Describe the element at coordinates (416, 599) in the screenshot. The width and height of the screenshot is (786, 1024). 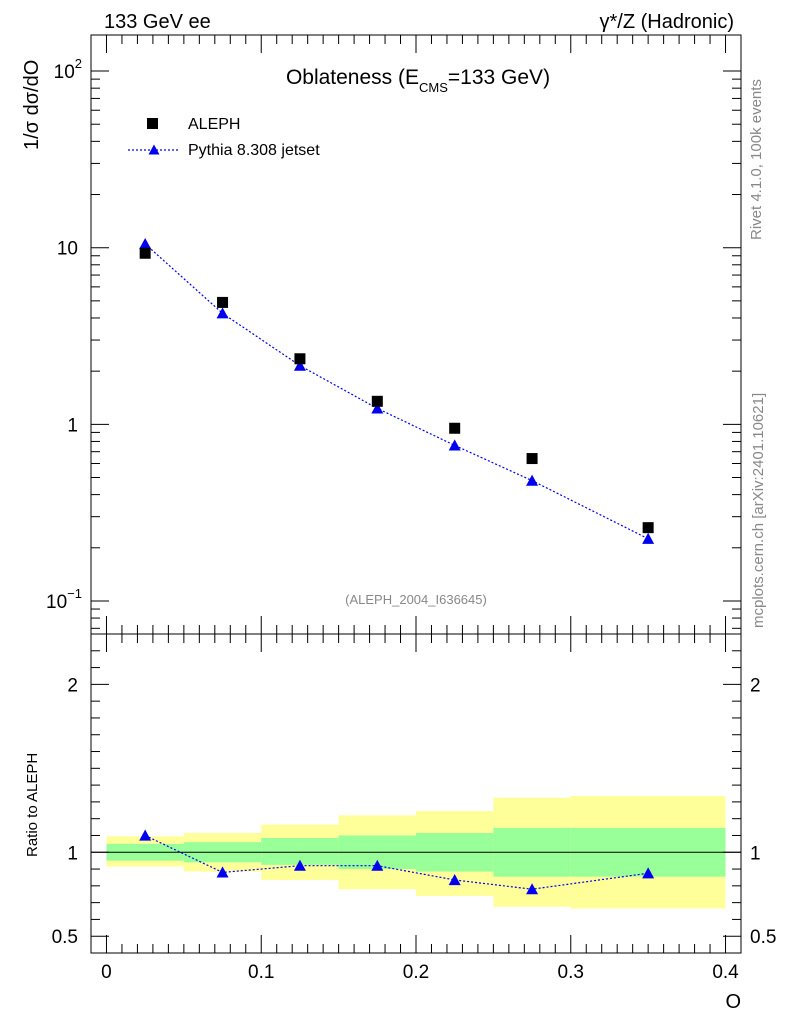
I see `watermark: (ALEPH_2004_I636645)` at that location.